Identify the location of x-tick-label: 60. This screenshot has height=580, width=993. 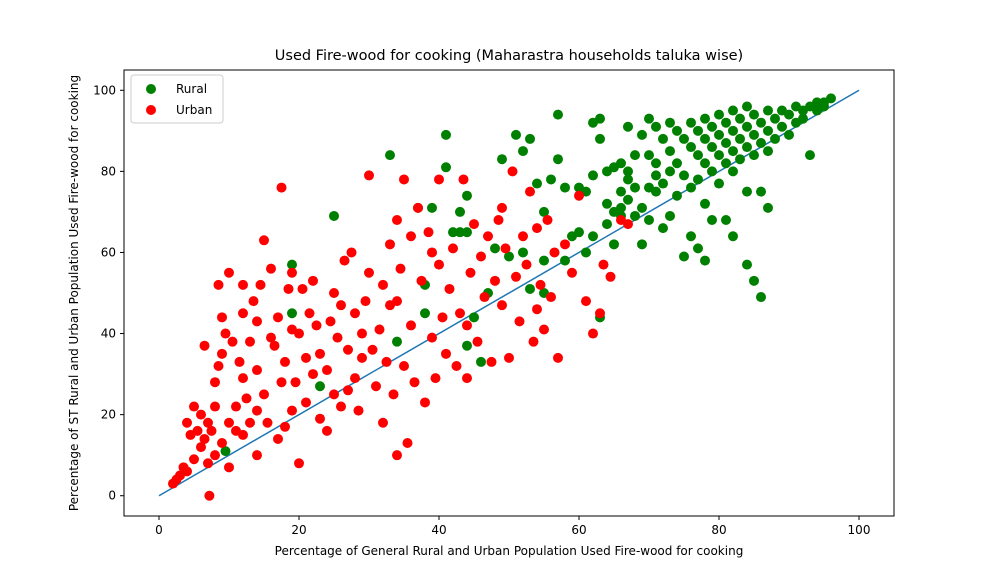
(578, 530).